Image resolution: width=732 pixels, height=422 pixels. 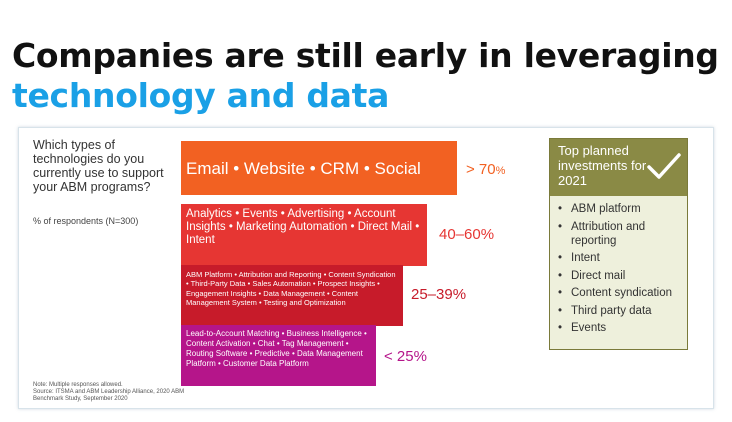 I want to click on value-label-tier-2-number: 40–60, so click(x=460, y=234).